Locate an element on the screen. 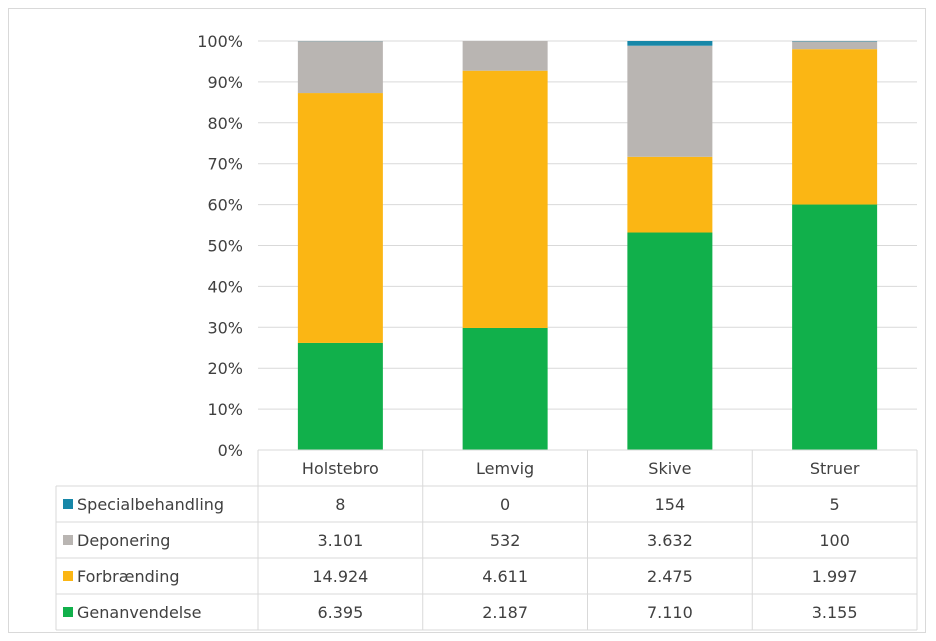  y-axis-ticks: 0% 10% 20% 30% 40% 50% 60% 70% 80% 90% 100% is located at coordinates (220, 246).